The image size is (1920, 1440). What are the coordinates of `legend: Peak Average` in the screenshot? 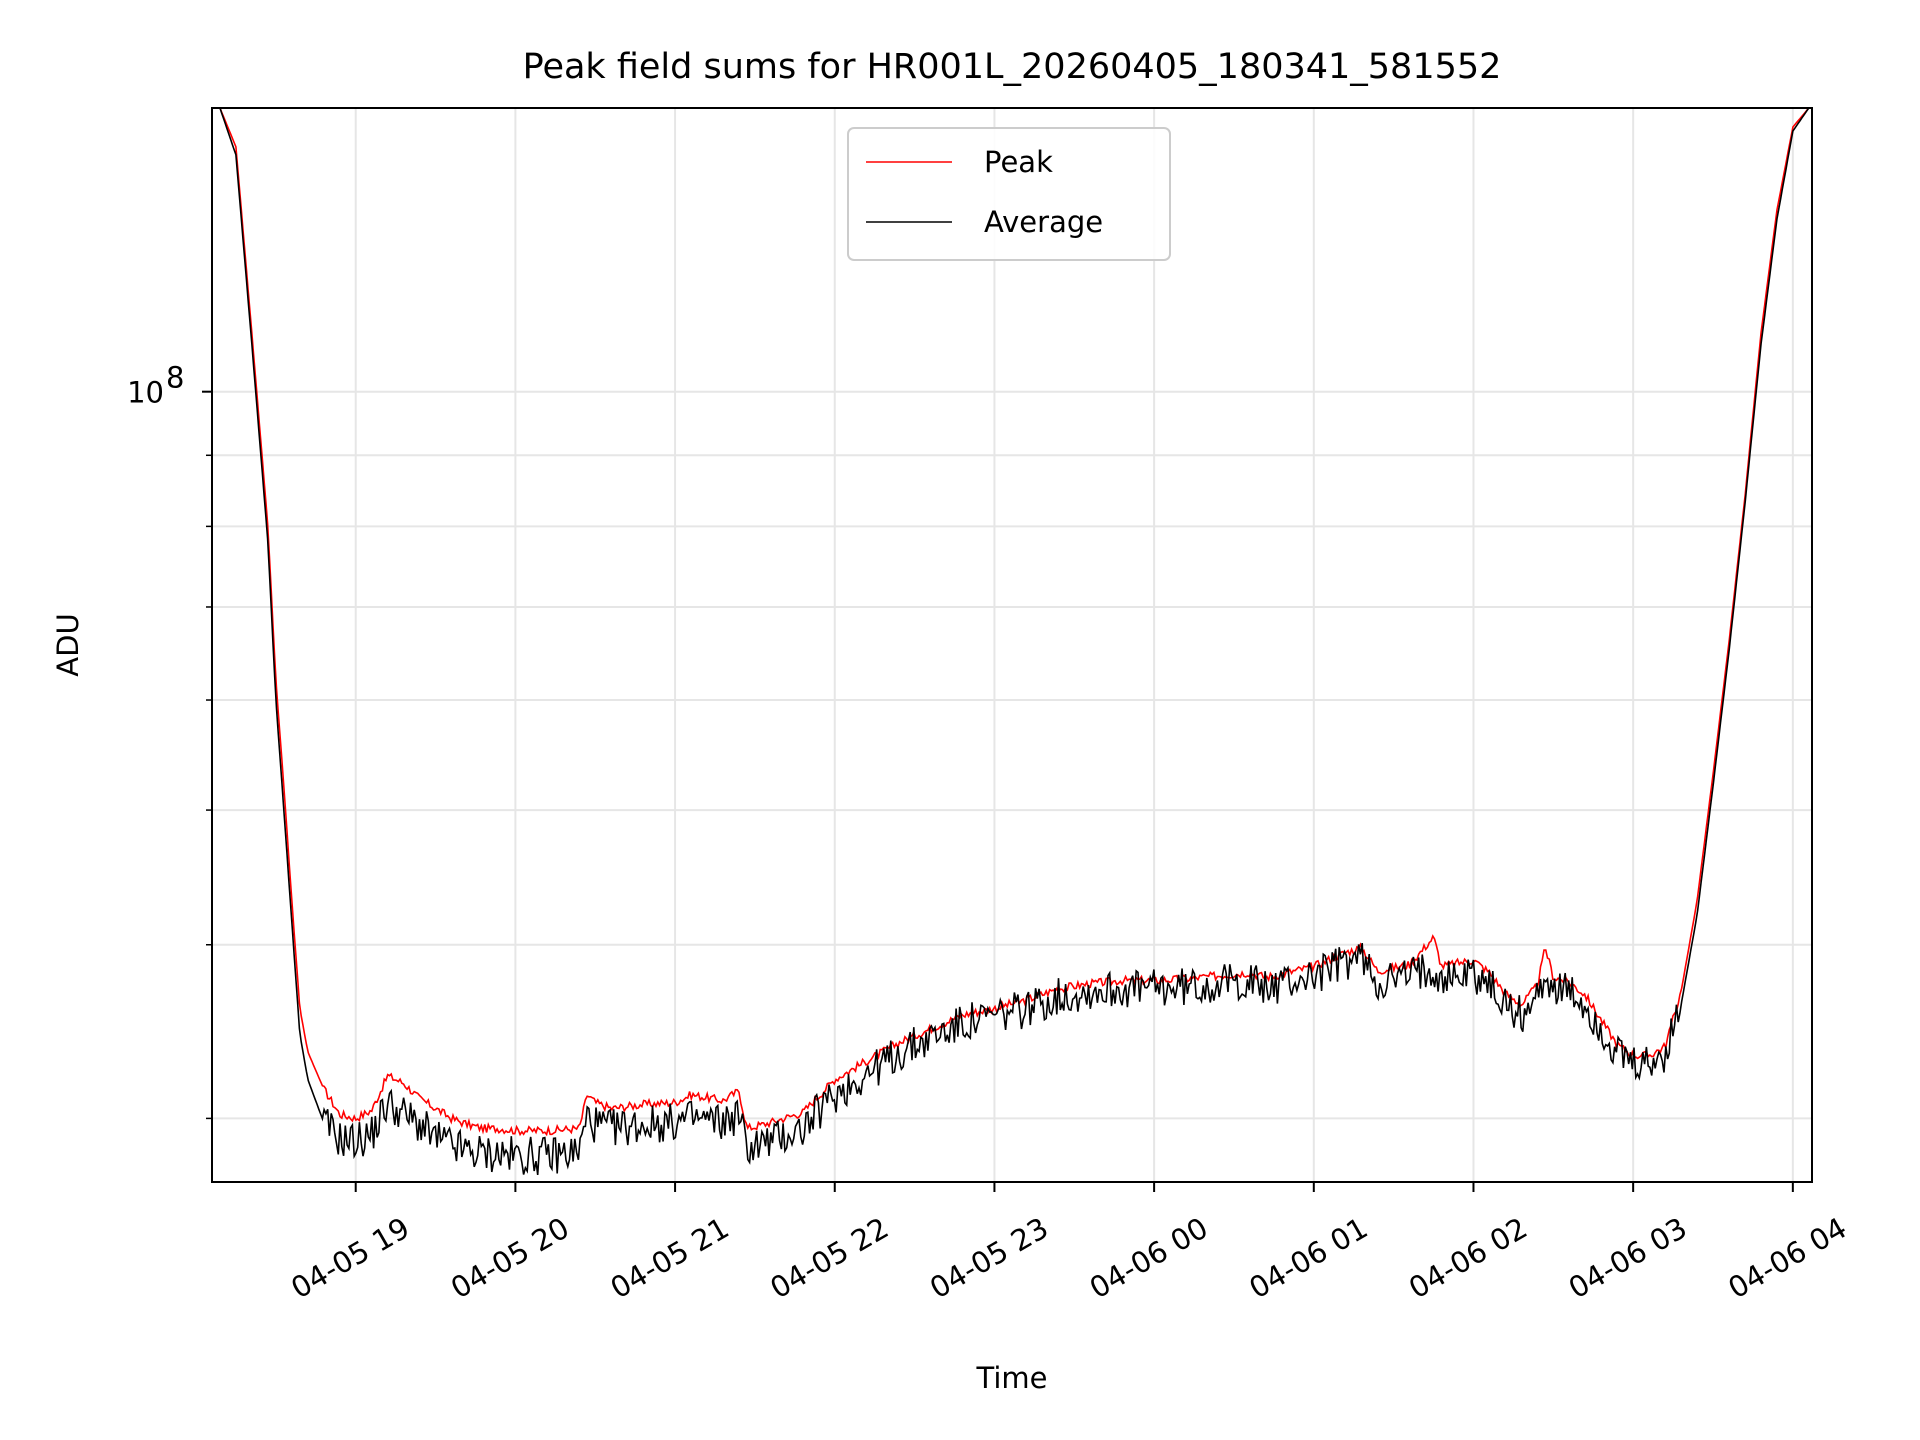 It's located at (1009, 194).